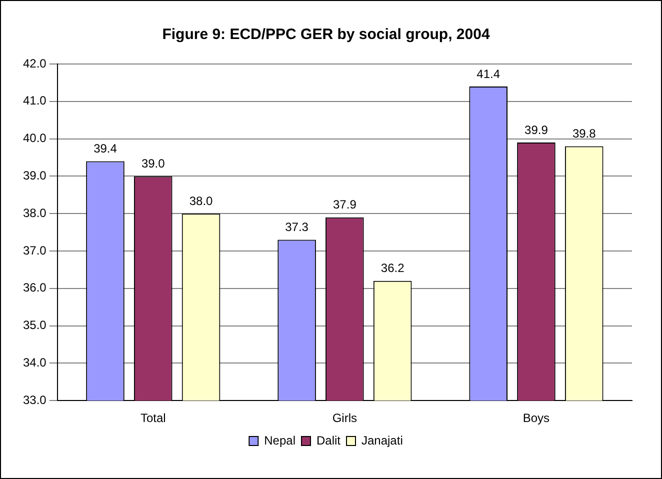 This screenshot has width=662, height=479. I want to click on y-tick-label: 34.0, so click(34, 363).